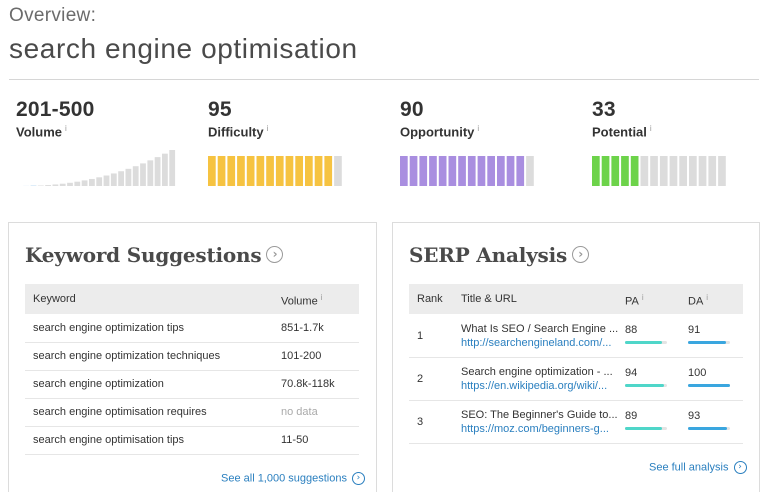 This screenshot has height=492, width=768. I want to click on see-full-analysis-link: See full analysis ›, so click(698, 467).